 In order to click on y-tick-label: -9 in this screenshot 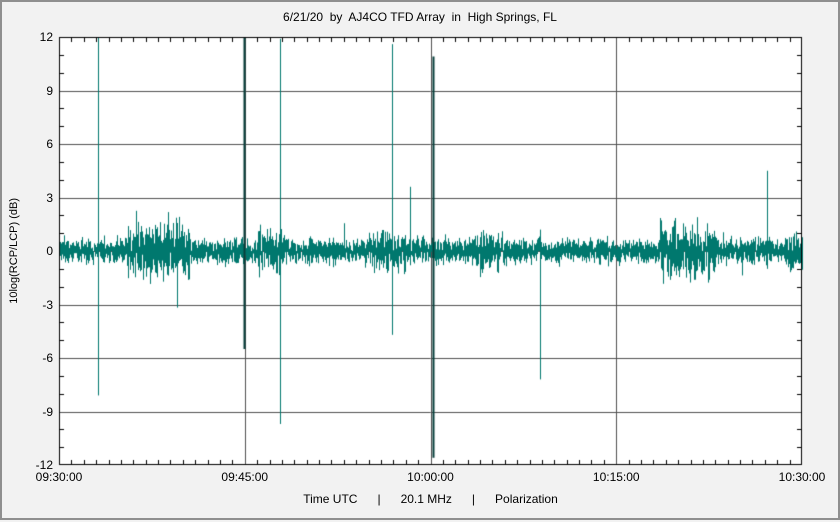, I will do `click(47, 411)`.